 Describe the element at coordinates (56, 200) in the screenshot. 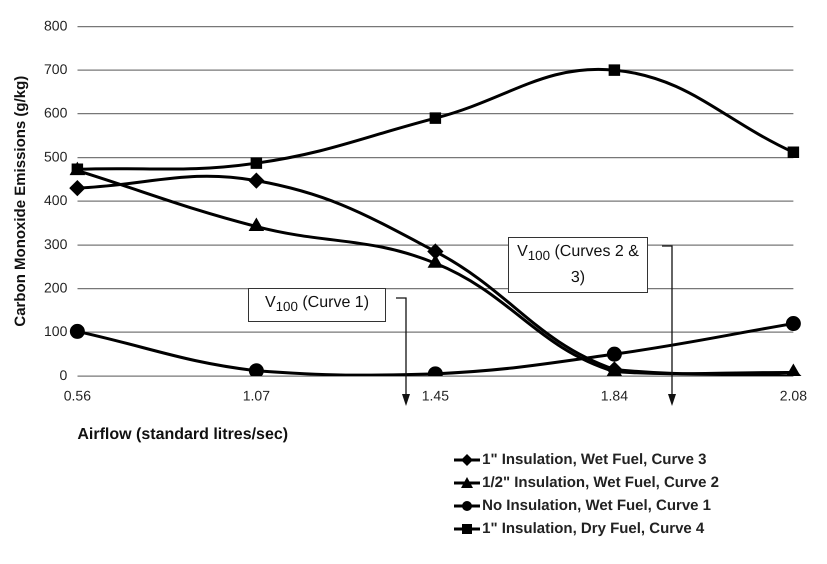

I see `y-tick-label: 400` at that location.